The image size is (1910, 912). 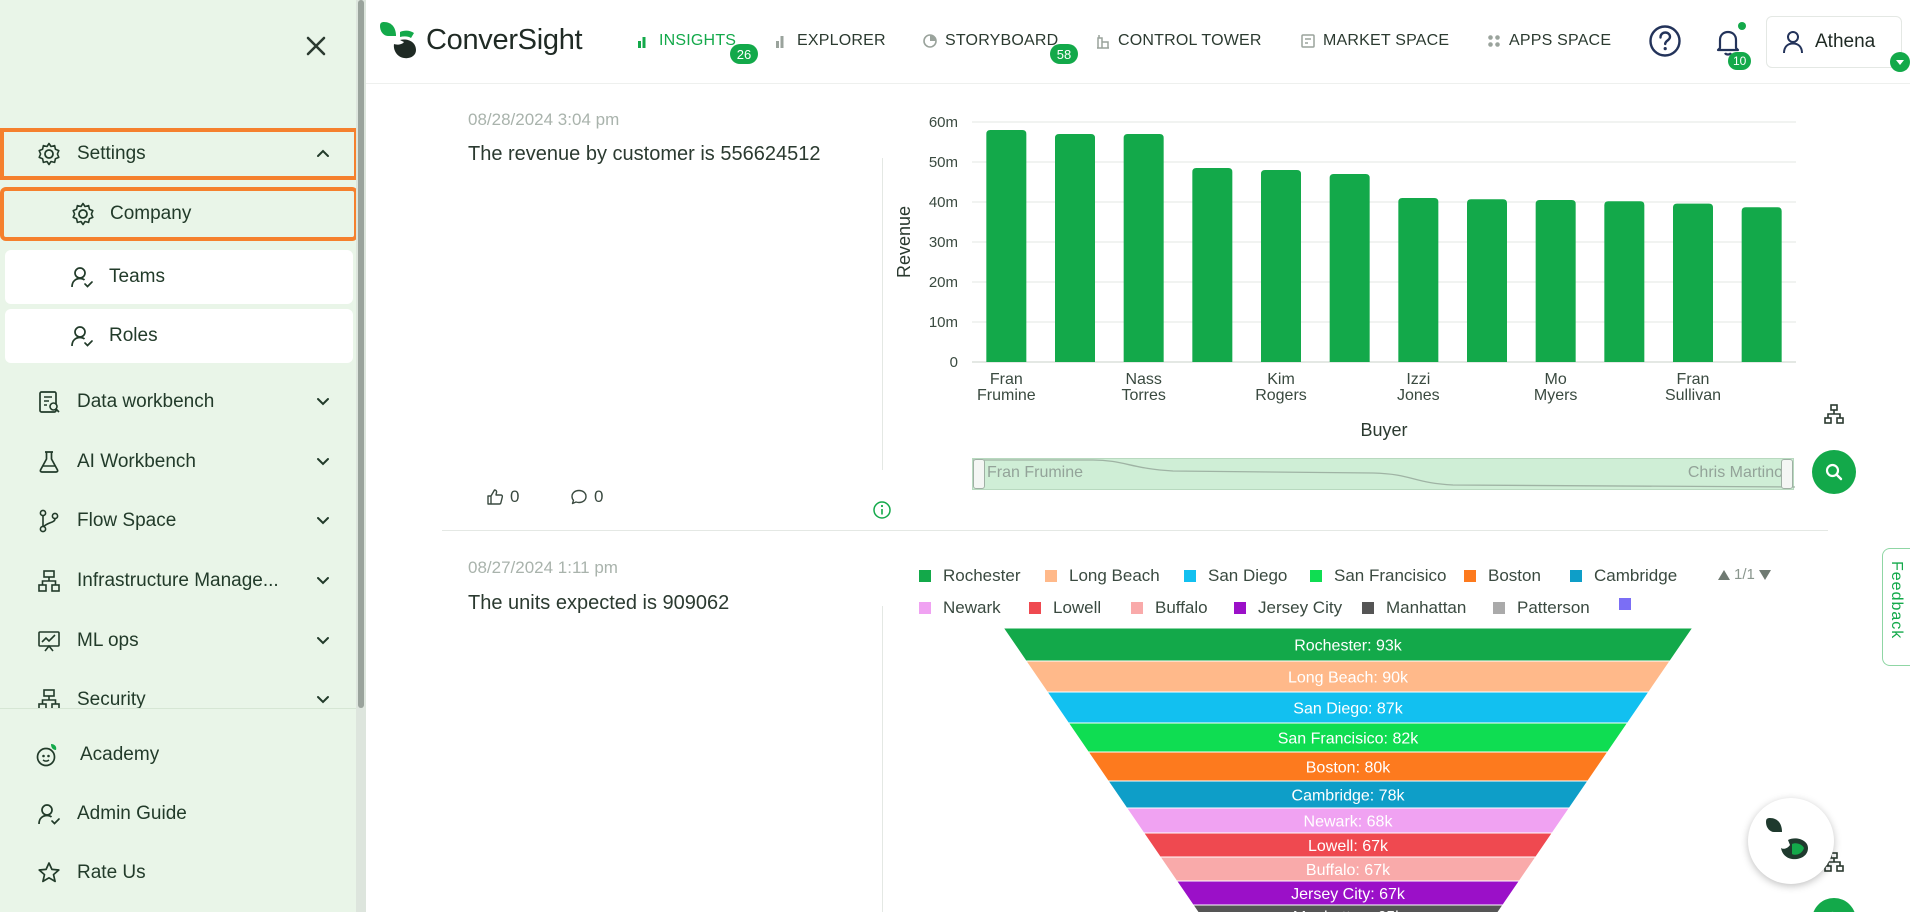 I want to click on legend-item: Boston, so click(x=1502, y=576).